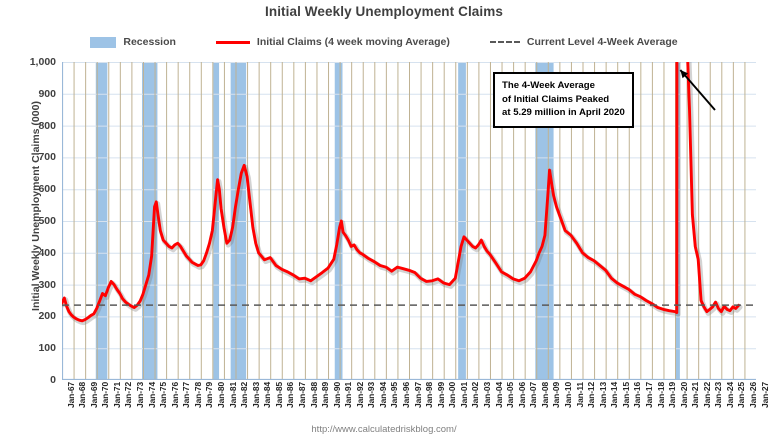 This screenshot has height=440, width=768. I want to click on x-tick-label: Jan-70, so click(105, 395).